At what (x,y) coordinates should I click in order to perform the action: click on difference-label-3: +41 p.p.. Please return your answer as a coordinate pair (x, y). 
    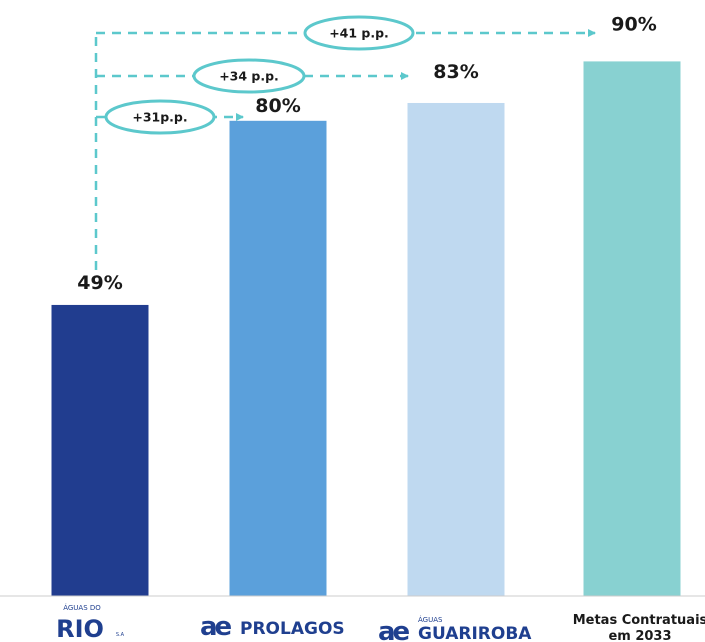
    Looking at the image, I should click on (359, 33).